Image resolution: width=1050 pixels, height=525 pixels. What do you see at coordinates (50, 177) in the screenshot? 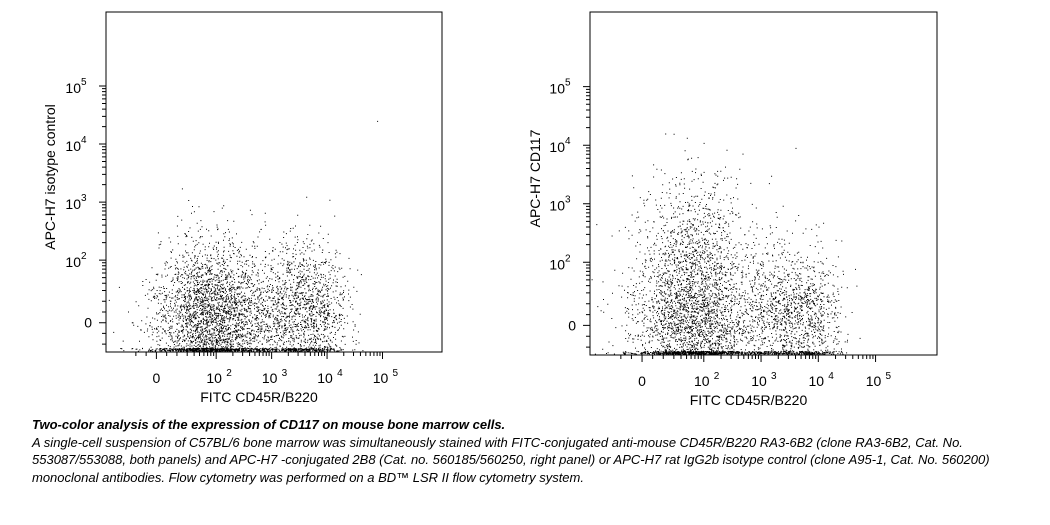
I see `y-axis-title: APC-H7 isotype control` at bounding box center [50, 177].